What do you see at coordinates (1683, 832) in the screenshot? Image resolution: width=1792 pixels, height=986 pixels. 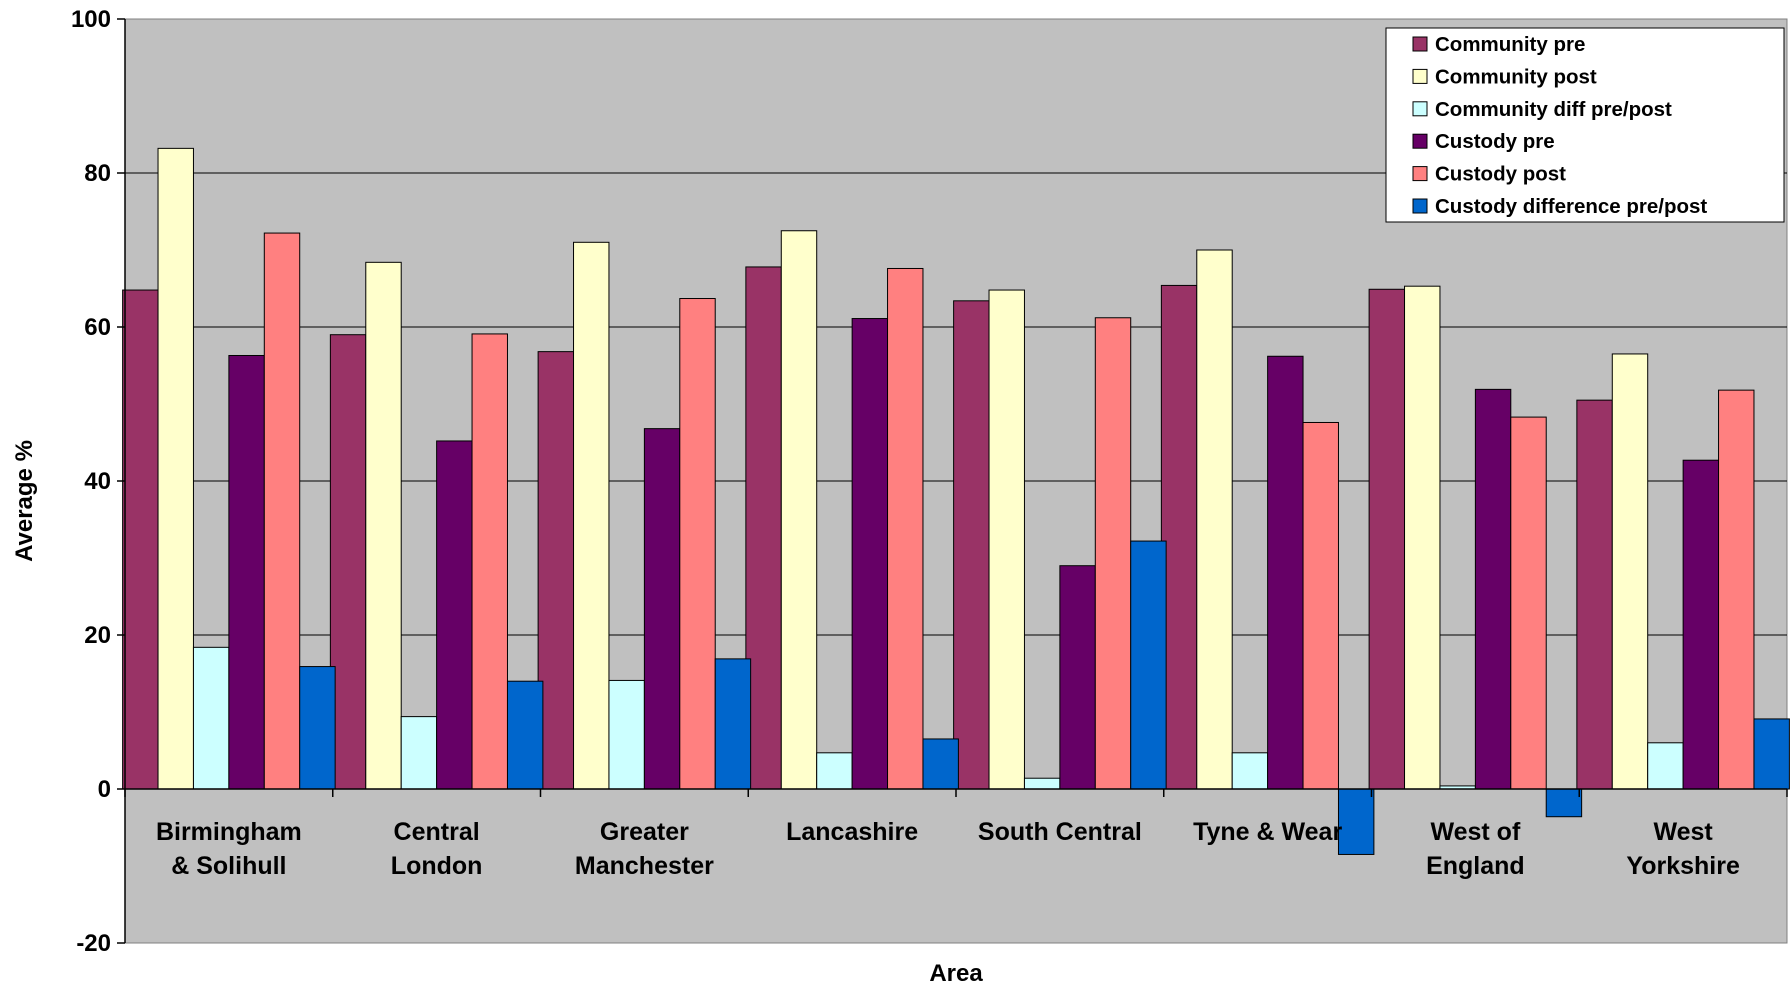 I see `x-category-label: West` at bounding box center [1683, 832].